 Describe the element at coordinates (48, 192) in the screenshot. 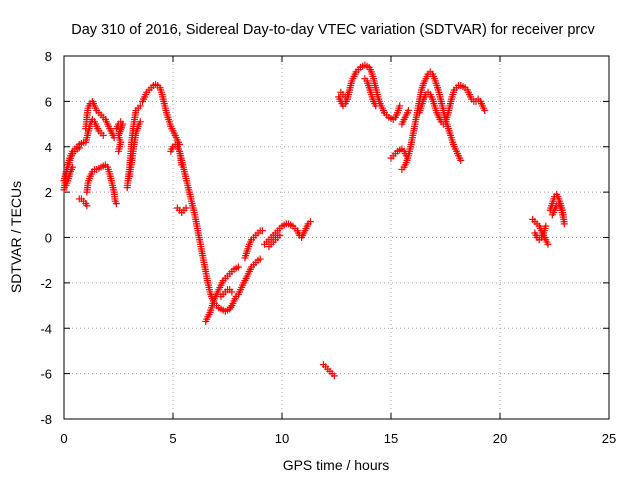

I see `y-tick-label: 2` at that location.